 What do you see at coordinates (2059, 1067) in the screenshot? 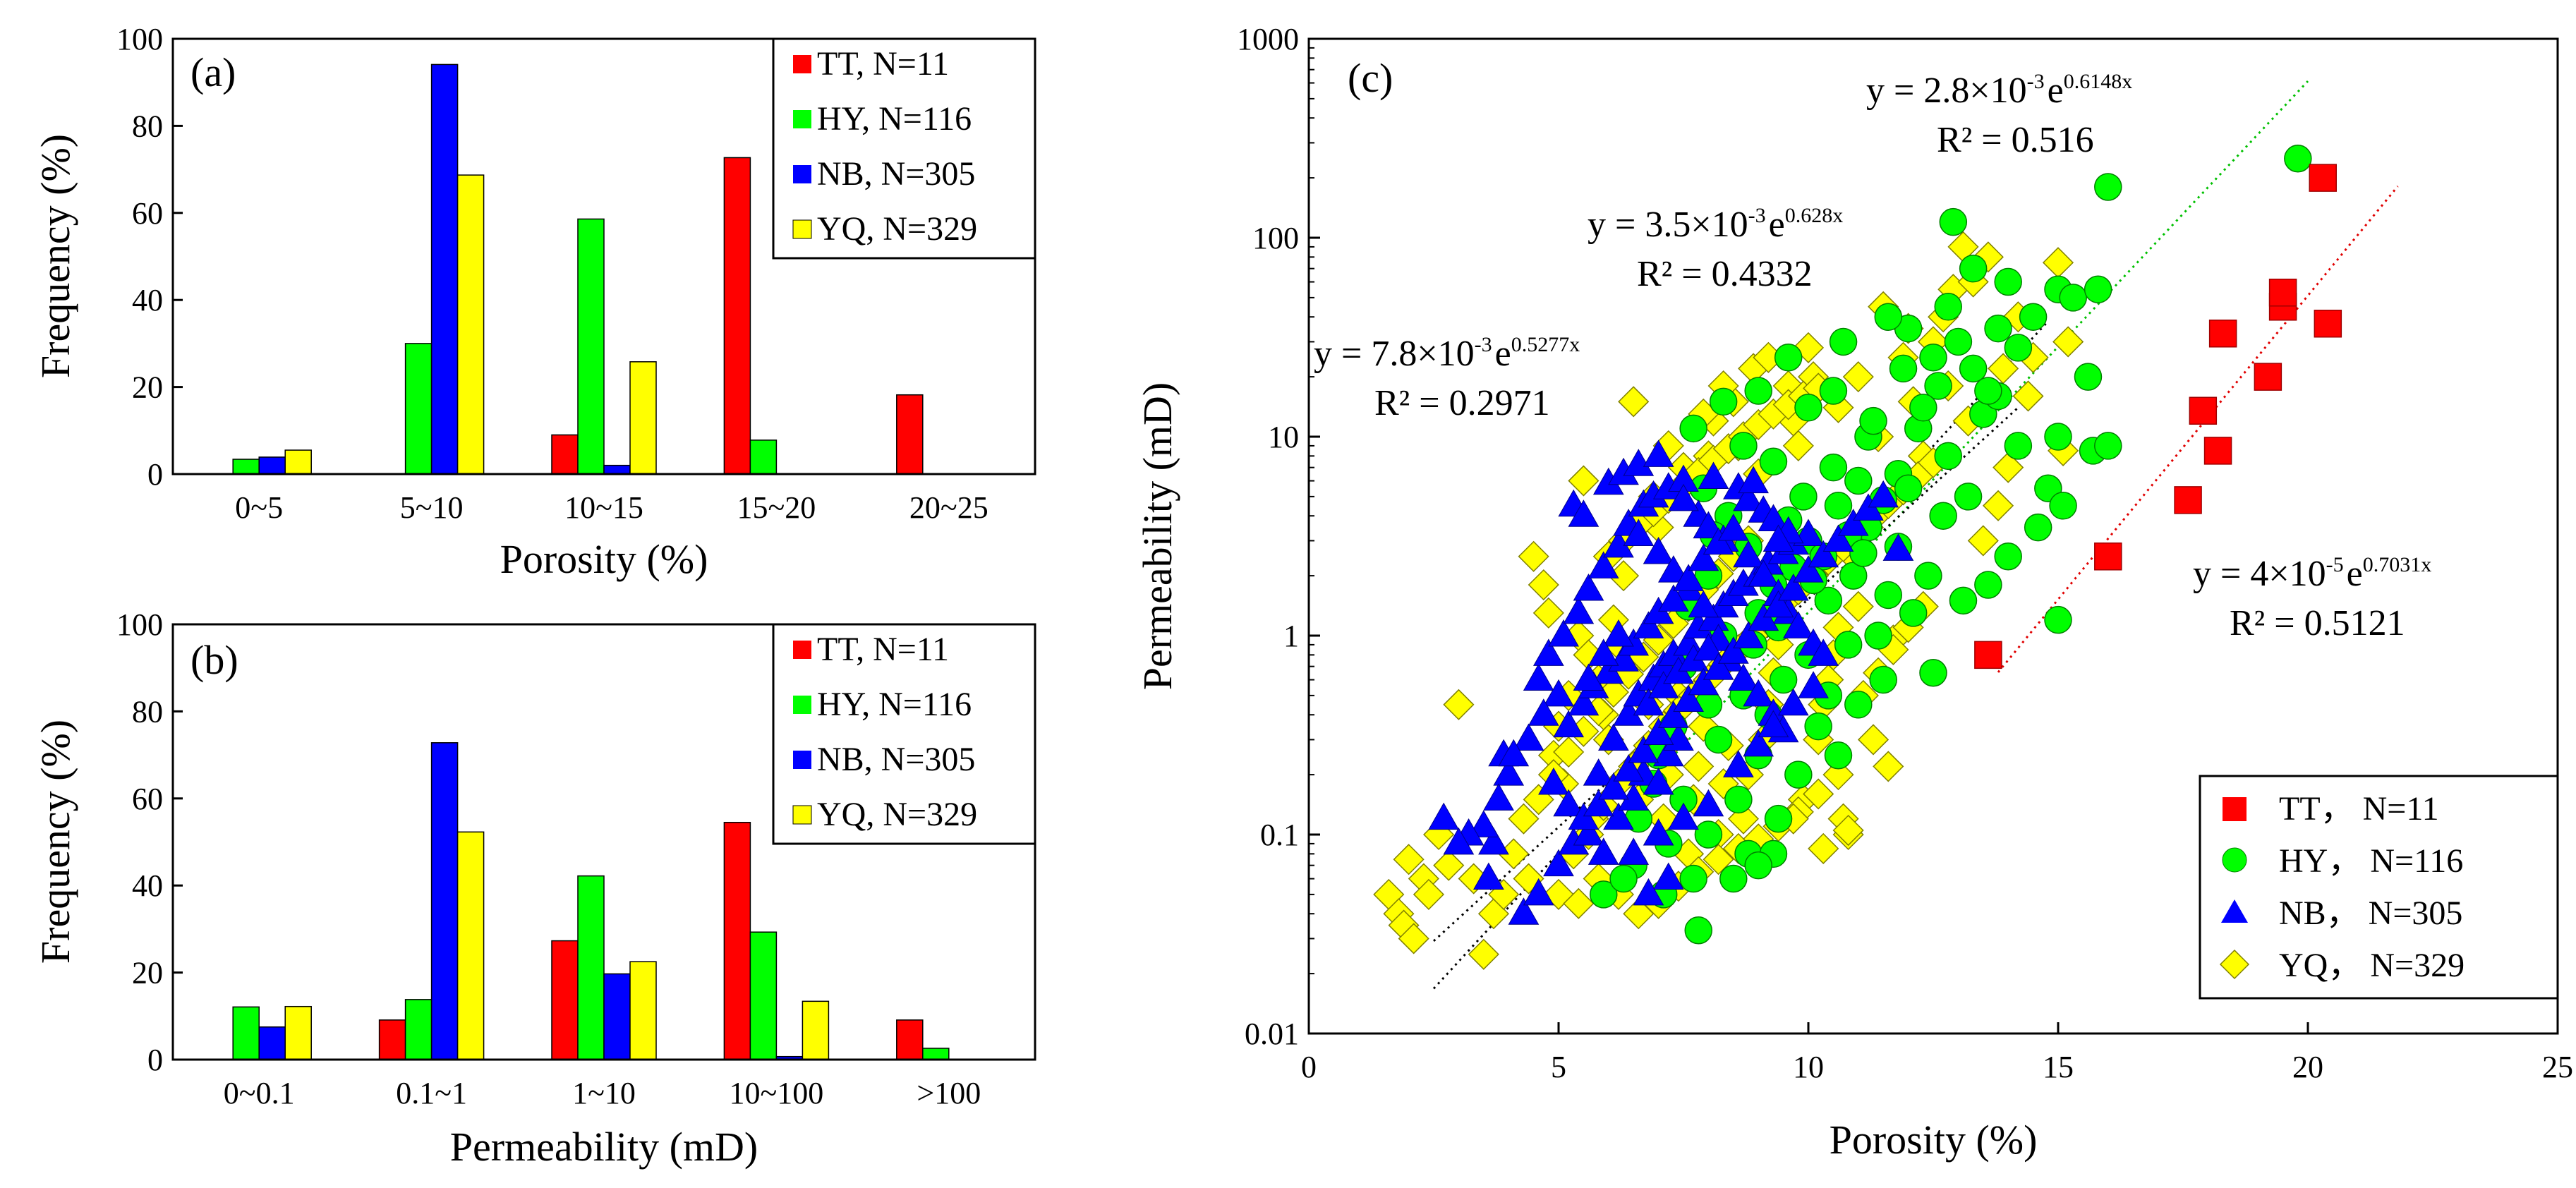
I see `x-tick-label: 15` at bounding box center [2059, 1067].